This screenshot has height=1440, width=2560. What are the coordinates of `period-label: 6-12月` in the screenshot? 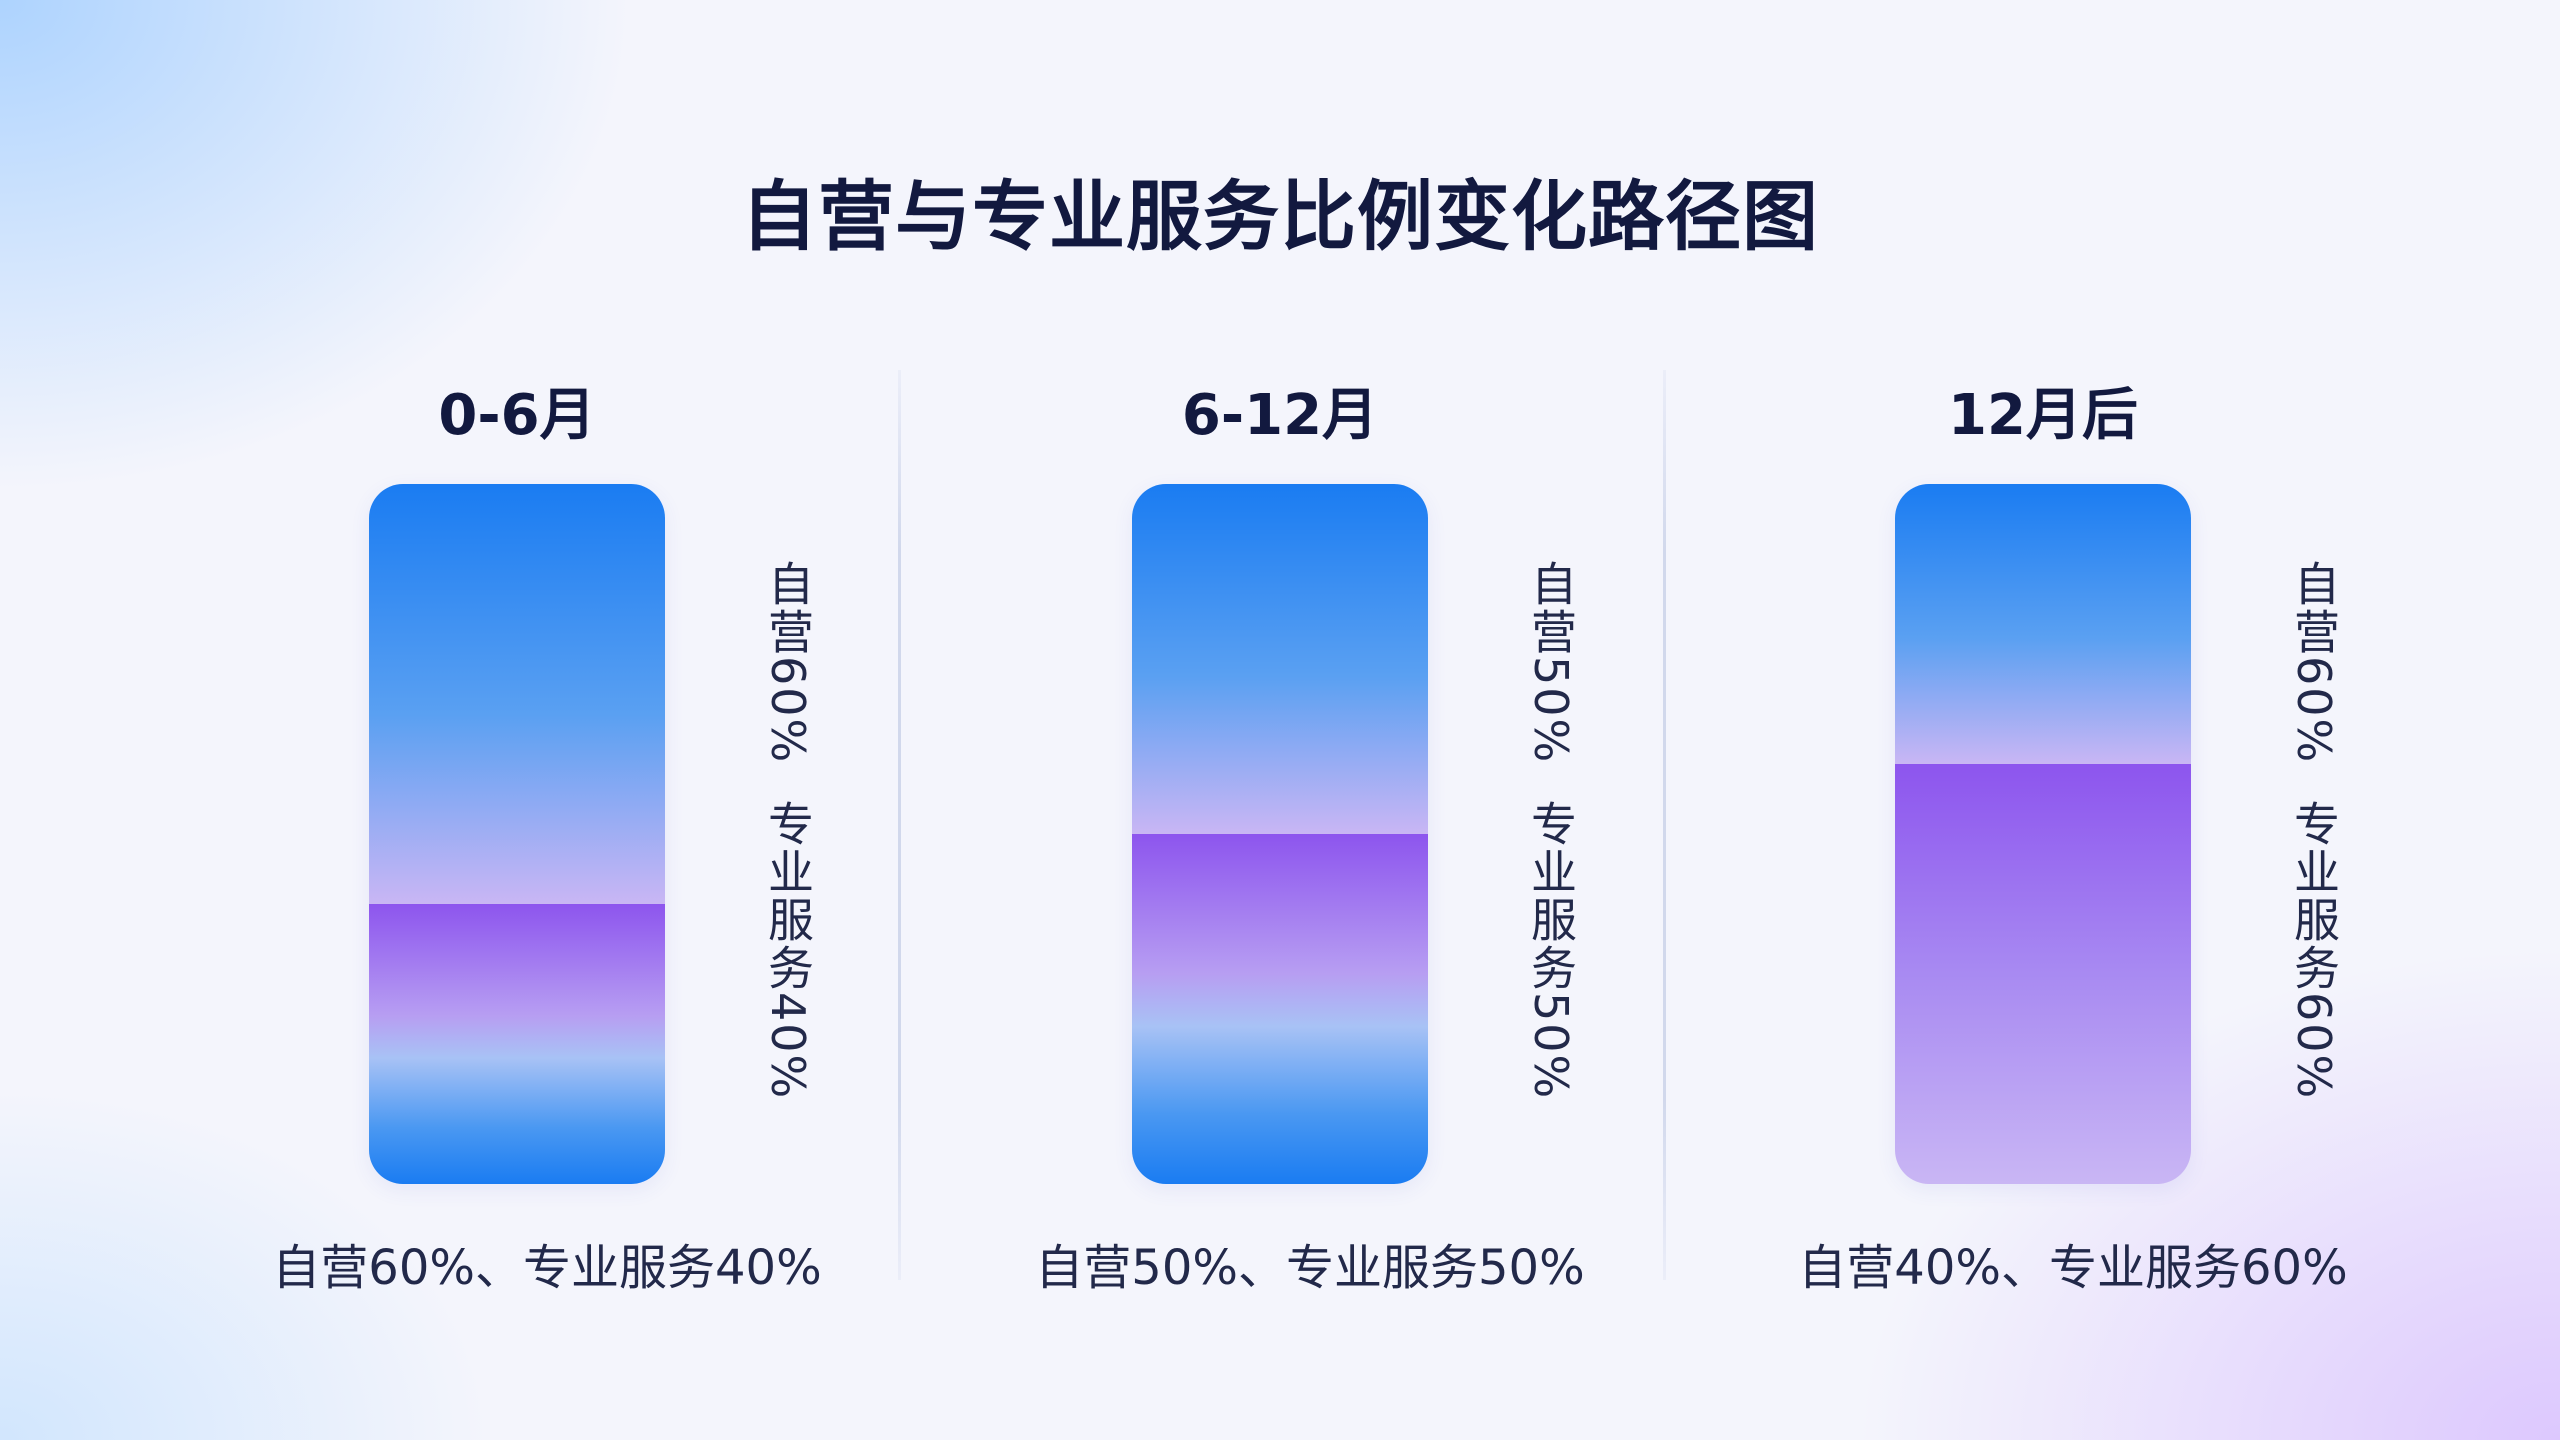 It's located at (1280, 410).